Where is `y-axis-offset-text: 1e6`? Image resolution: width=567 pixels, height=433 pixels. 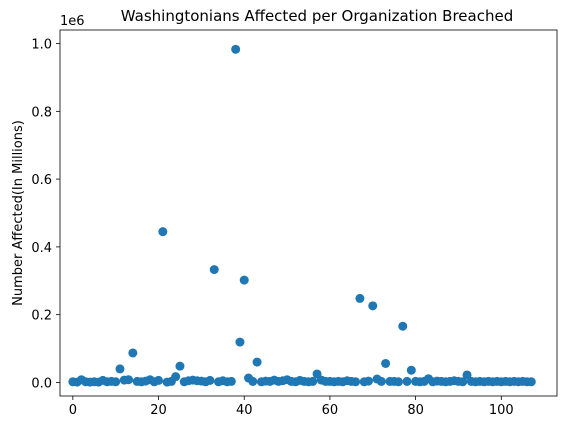 y-axis-offset-text: 1e6 is located at coordinates (72, 21).